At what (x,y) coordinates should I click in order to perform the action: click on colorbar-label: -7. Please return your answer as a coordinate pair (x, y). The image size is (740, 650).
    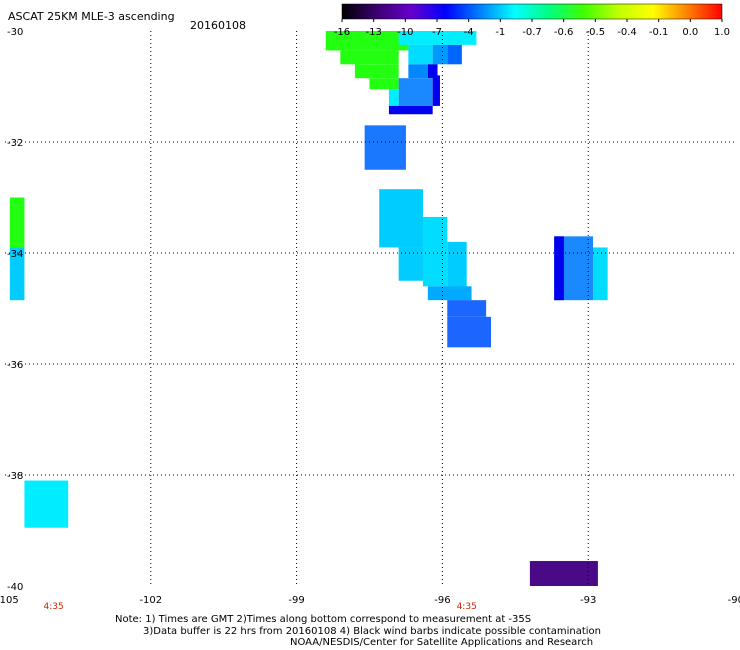
    Looking at the image, I should click on (437, 32).